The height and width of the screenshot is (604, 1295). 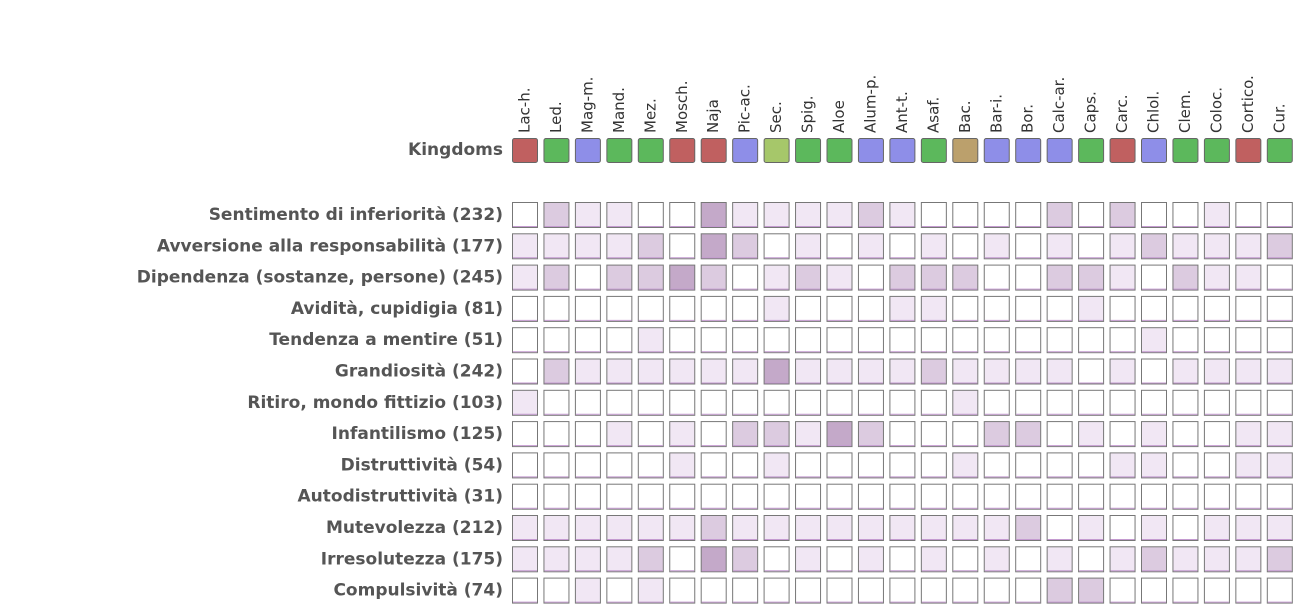 What do you see at coordinates (713, 116) in the screenshot?
I see `column-label: Naja` at bounding box center [713, 116].